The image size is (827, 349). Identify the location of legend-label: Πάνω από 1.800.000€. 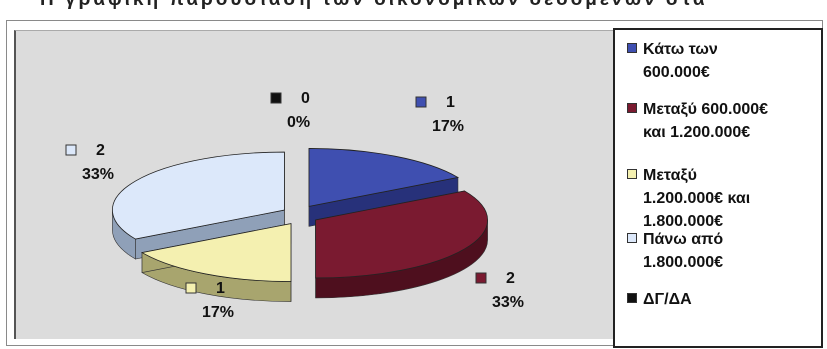
(683, 251).